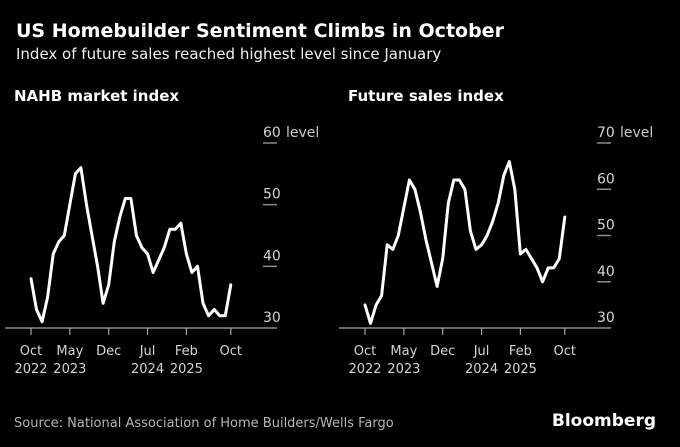 This screenshot has width=680, height=447. What do you see at coordinates (603, 421) in the screenshot?
I see `bloomberg-logo: Bloomberg` at bounding box center [603, 421].